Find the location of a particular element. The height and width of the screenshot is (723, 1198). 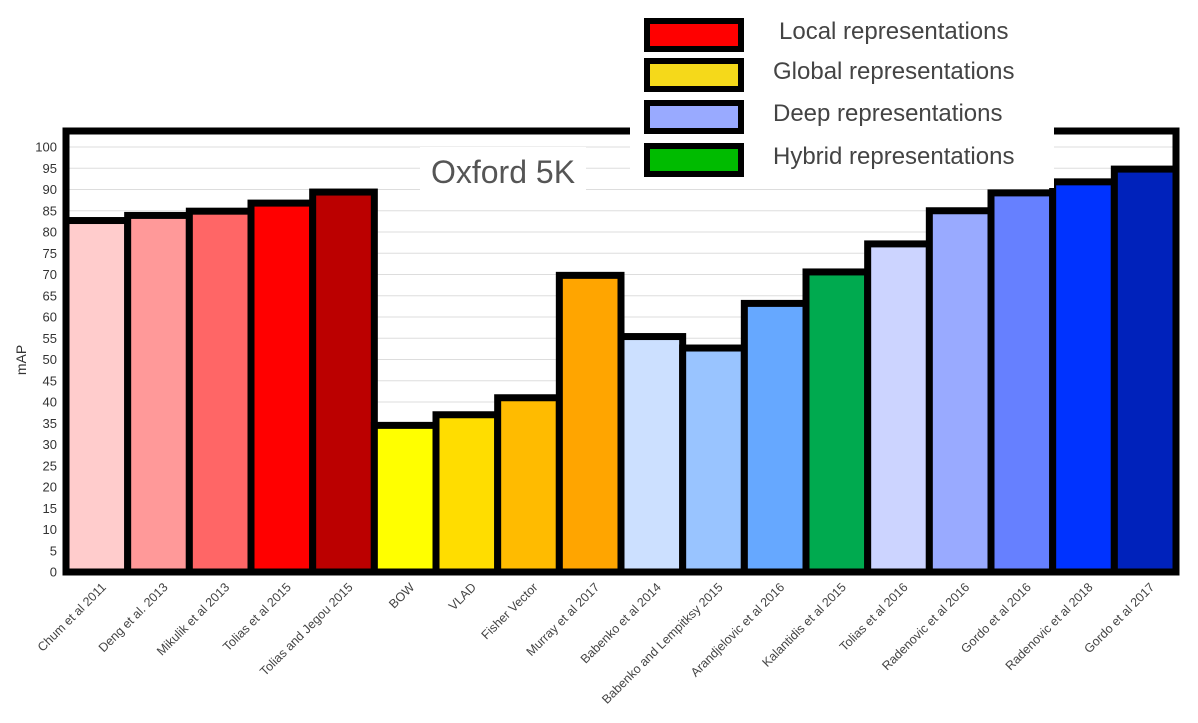

y-tick-label: 5 is located at coordinates (53, 550).